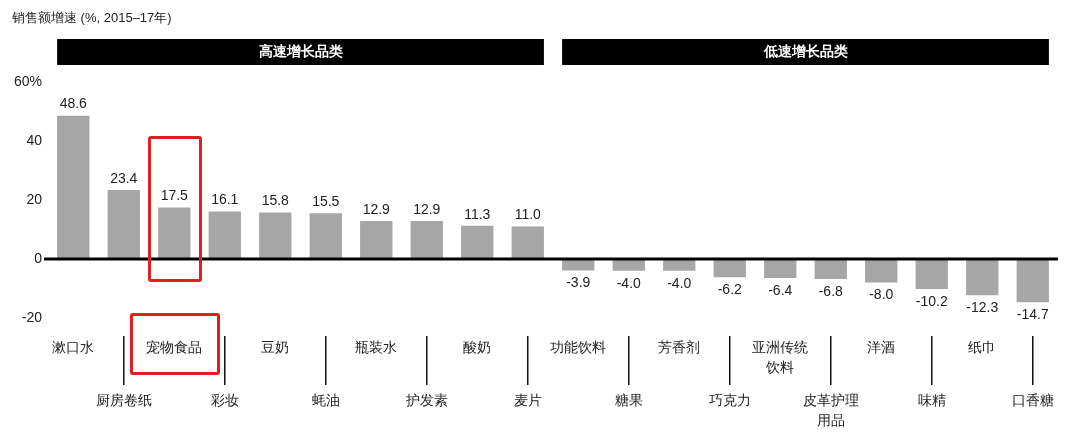 The image size is (1080, 443). What do you see at coordinates (376, 346) in the screenshot?
I see `x-tick-label: 瓶装水` at bounding box center [376, 346].